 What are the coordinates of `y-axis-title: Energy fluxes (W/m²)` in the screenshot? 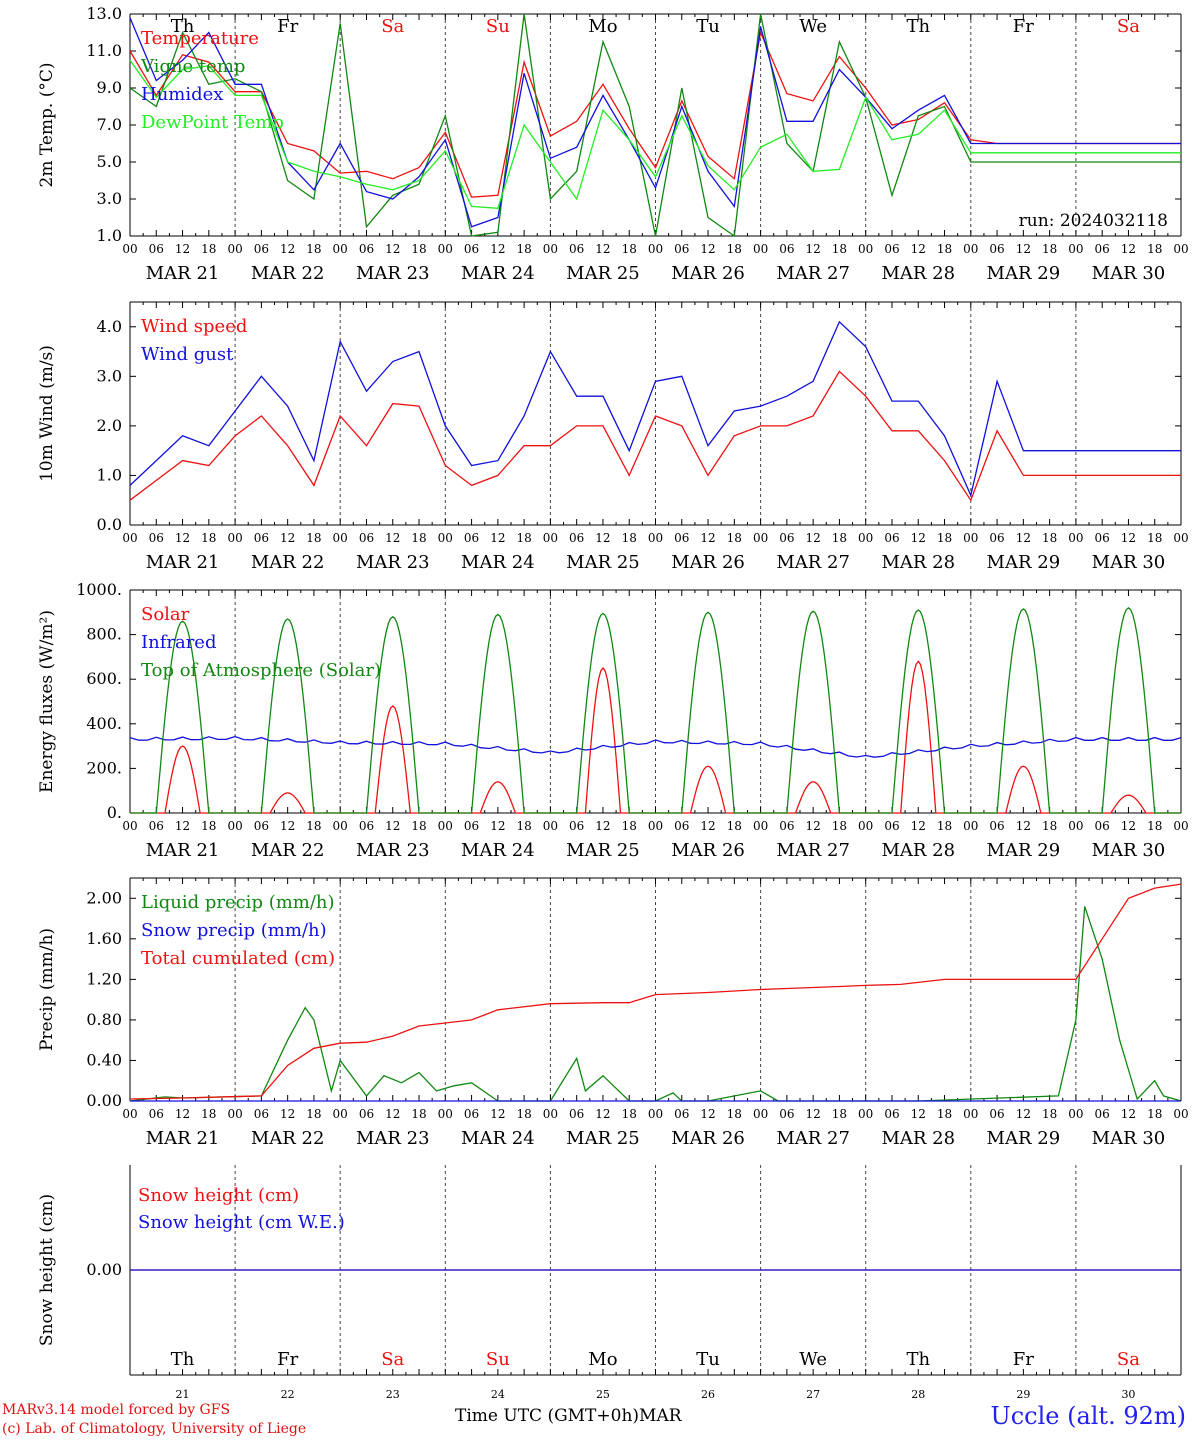 It's located at (47, 701).